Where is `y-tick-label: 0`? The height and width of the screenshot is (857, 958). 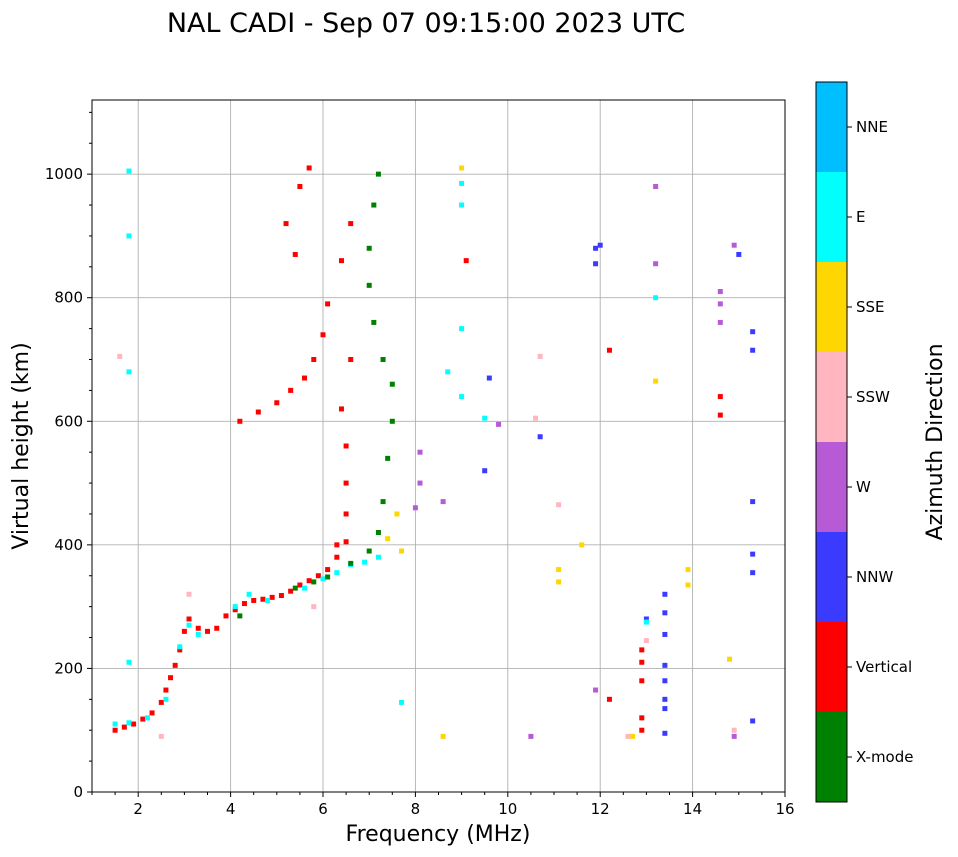 y-tick-label: 0 is located at coordinates (78, 792).